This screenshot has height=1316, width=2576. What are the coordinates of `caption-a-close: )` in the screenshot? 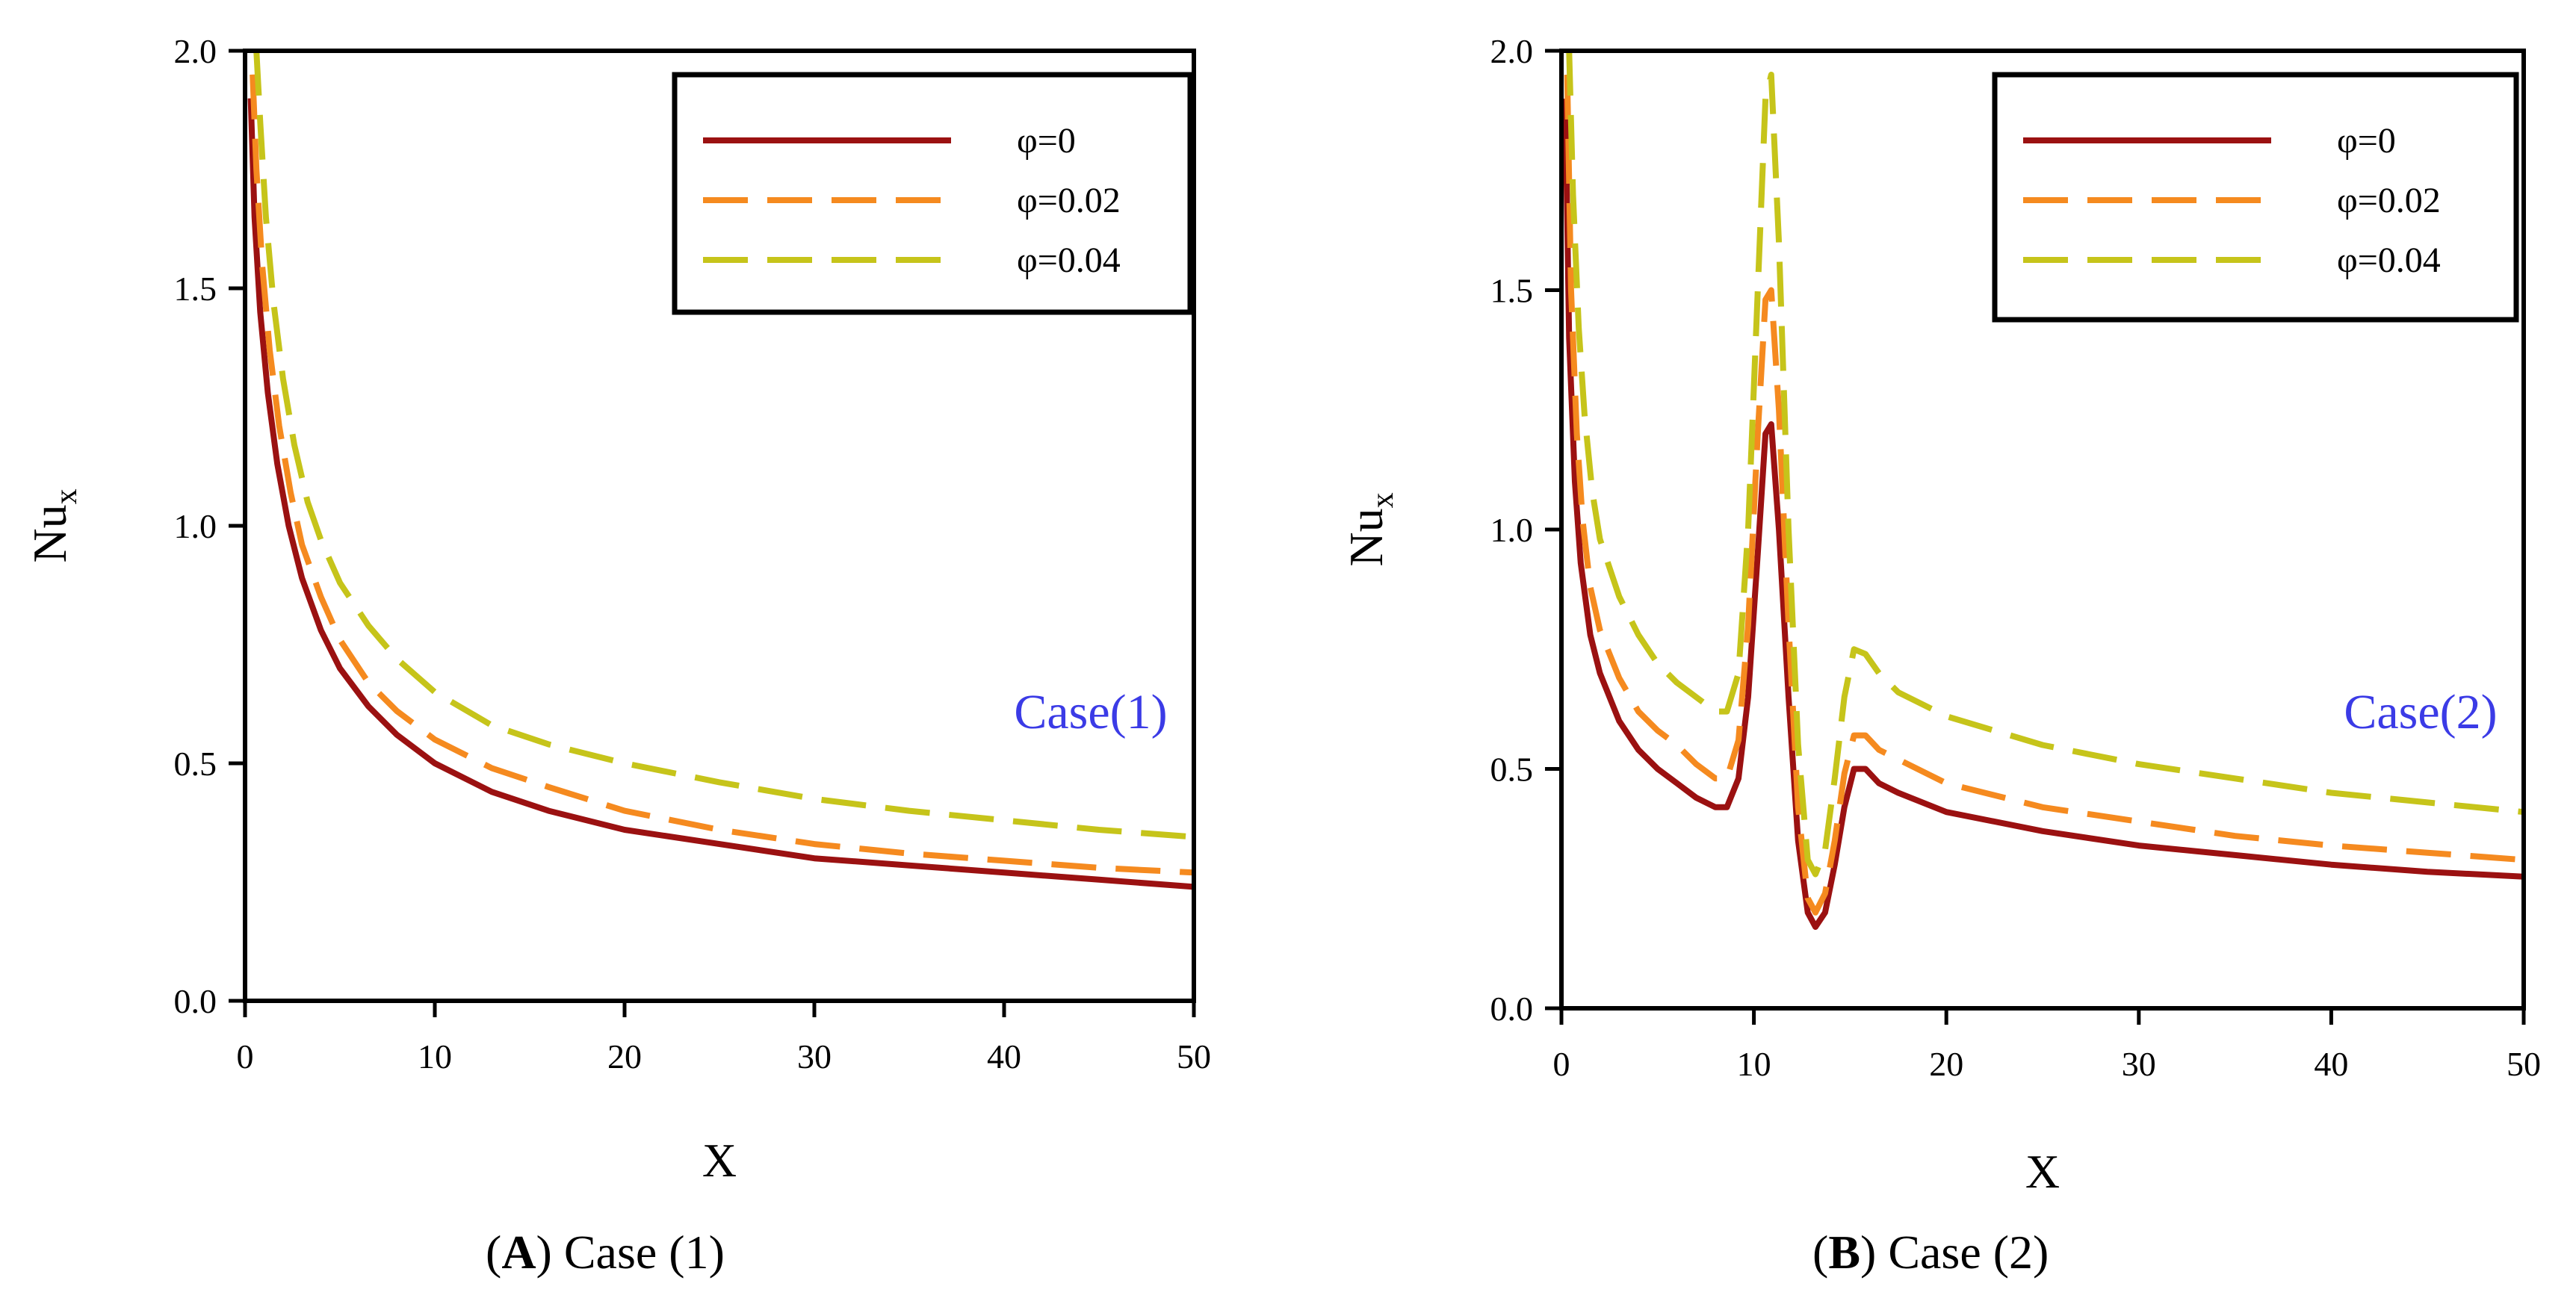 It's located at (544, 1253).